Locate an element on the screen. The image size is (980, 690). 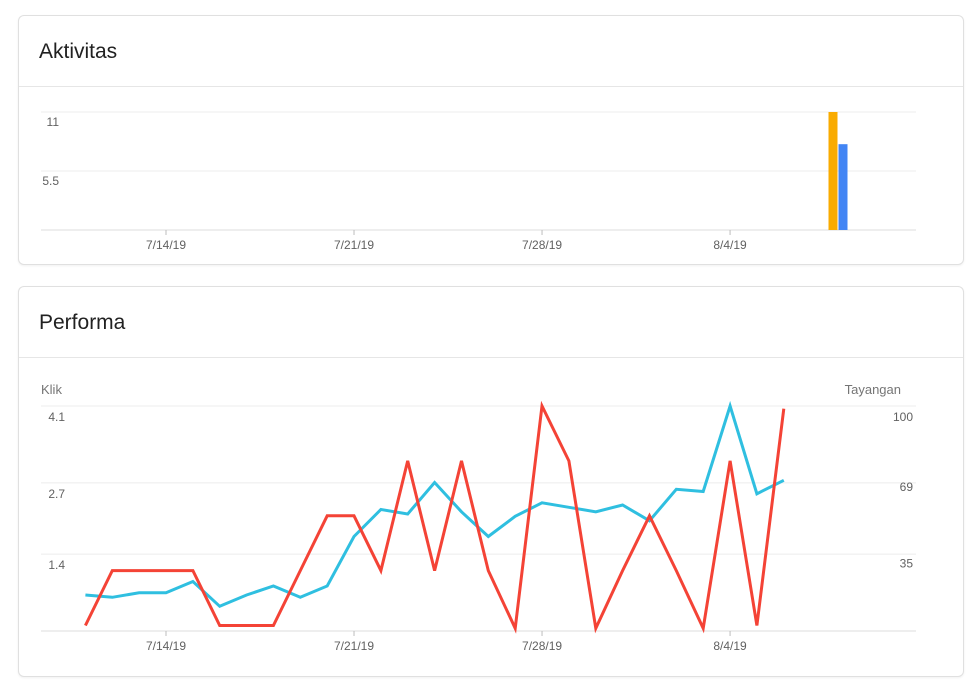
performance-card-title: Performa is located at coordinates (82, 322).